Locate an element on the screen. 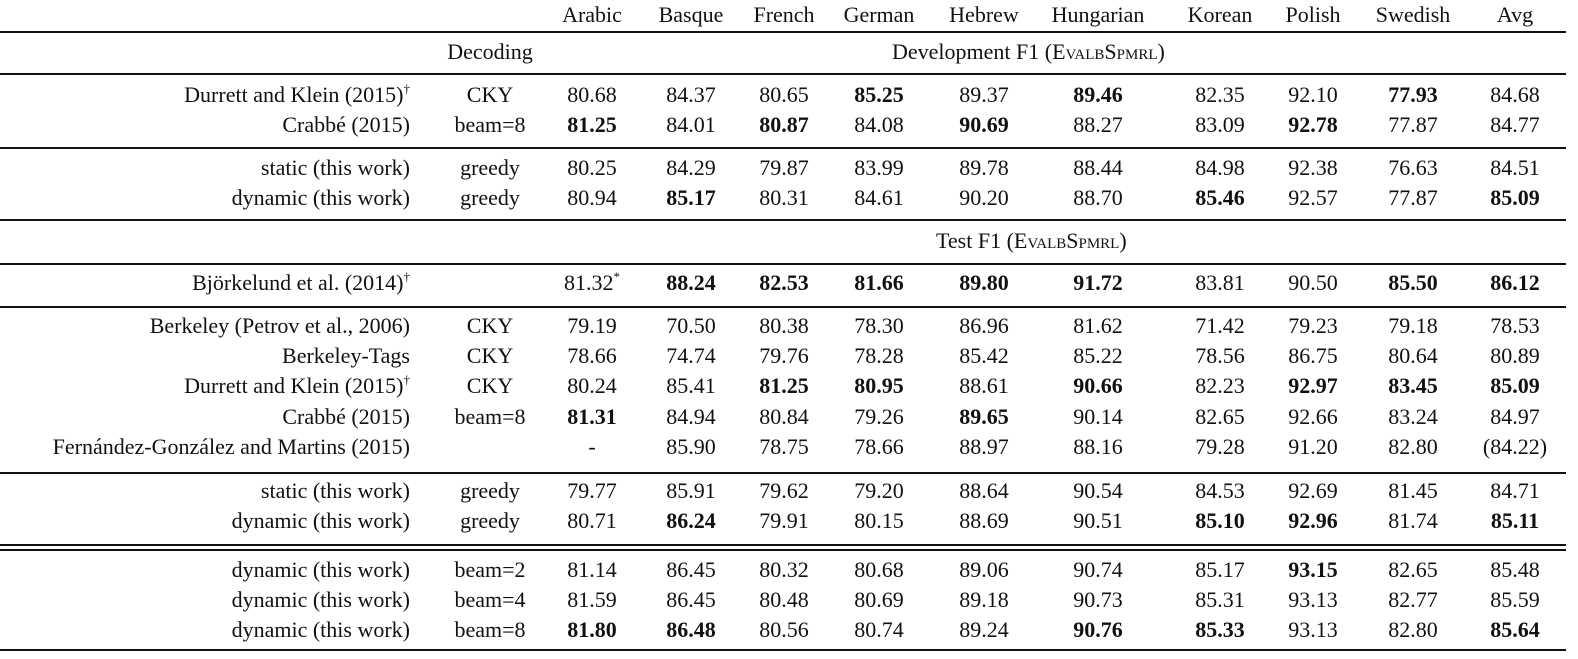 The image size is (1578, 659). score-basque: 84.01 is located at coordinates (691, 124).